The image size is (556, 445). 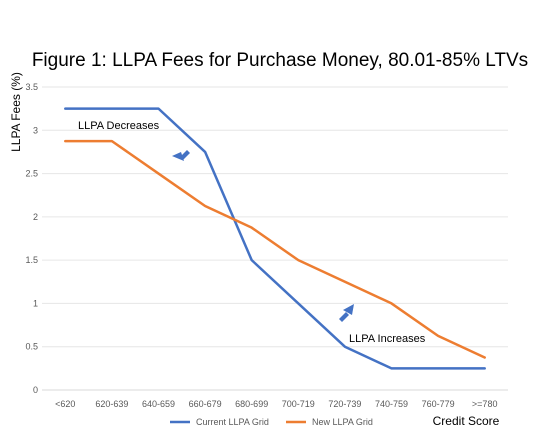 What do you see at coordinates (466, 421) in the screenshot?
I see `x-axis-label: Credit Score` at bounding box center [466, 421].